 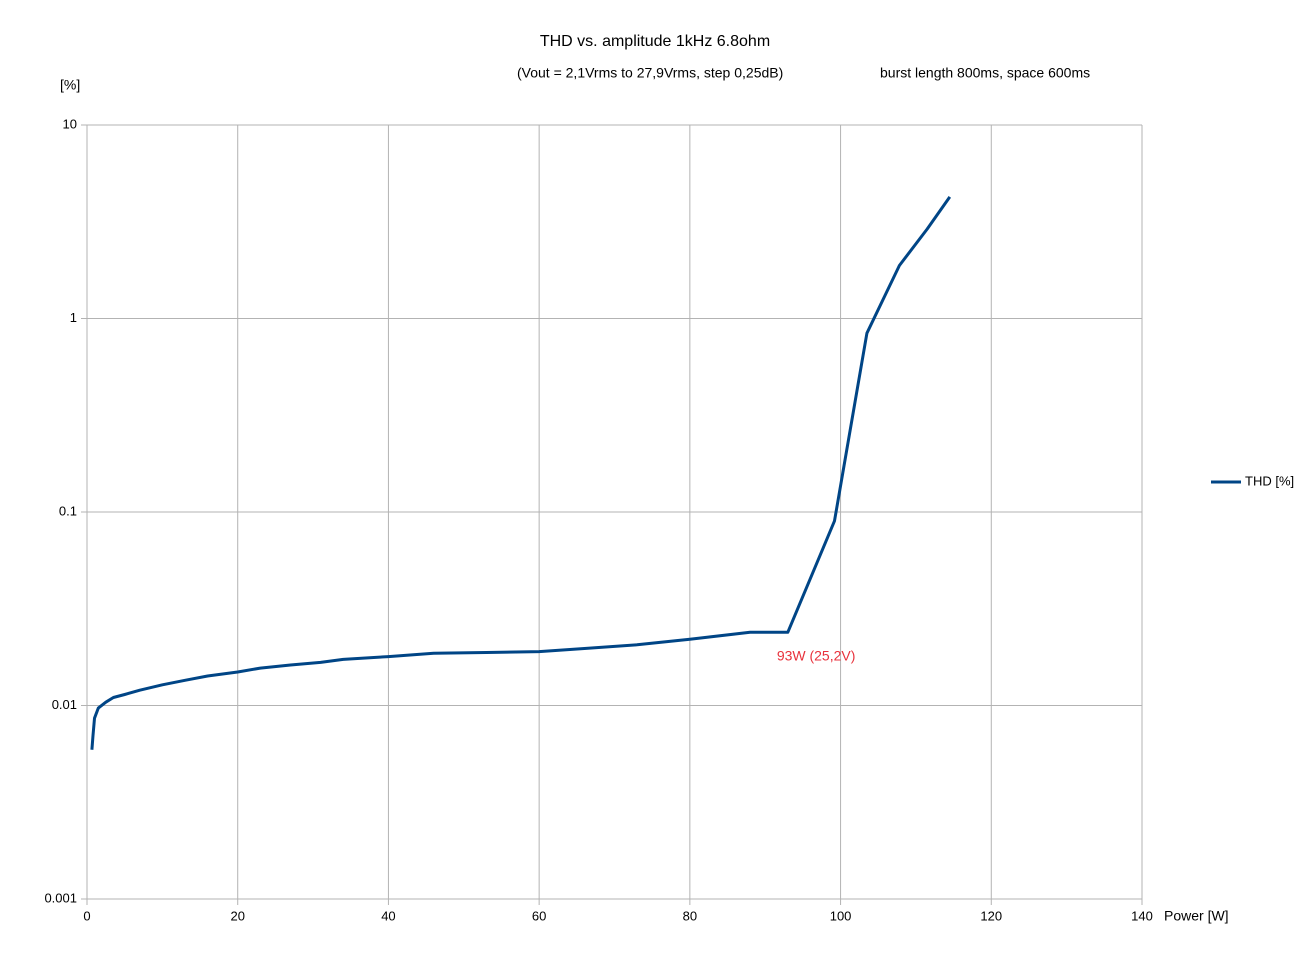 What do you see at coordinates (991, 915) in the screenshot?
I see `x-tick-label: 120` at bounding box center [991, 915].